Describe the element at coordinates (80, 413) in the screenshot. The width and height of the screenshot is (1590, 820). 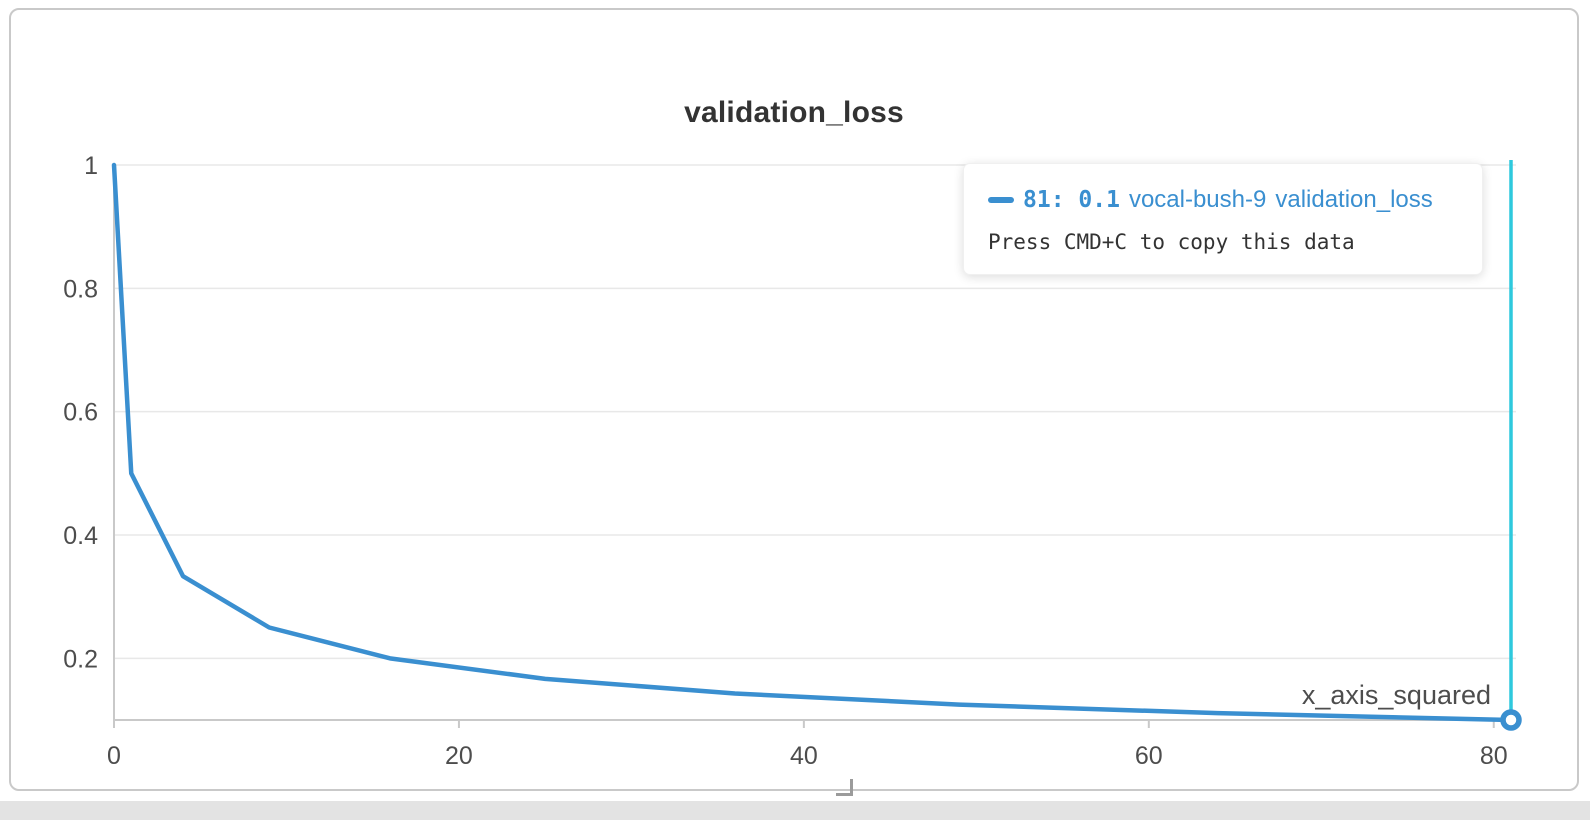
I see `svg-text: 0.6` at that location.